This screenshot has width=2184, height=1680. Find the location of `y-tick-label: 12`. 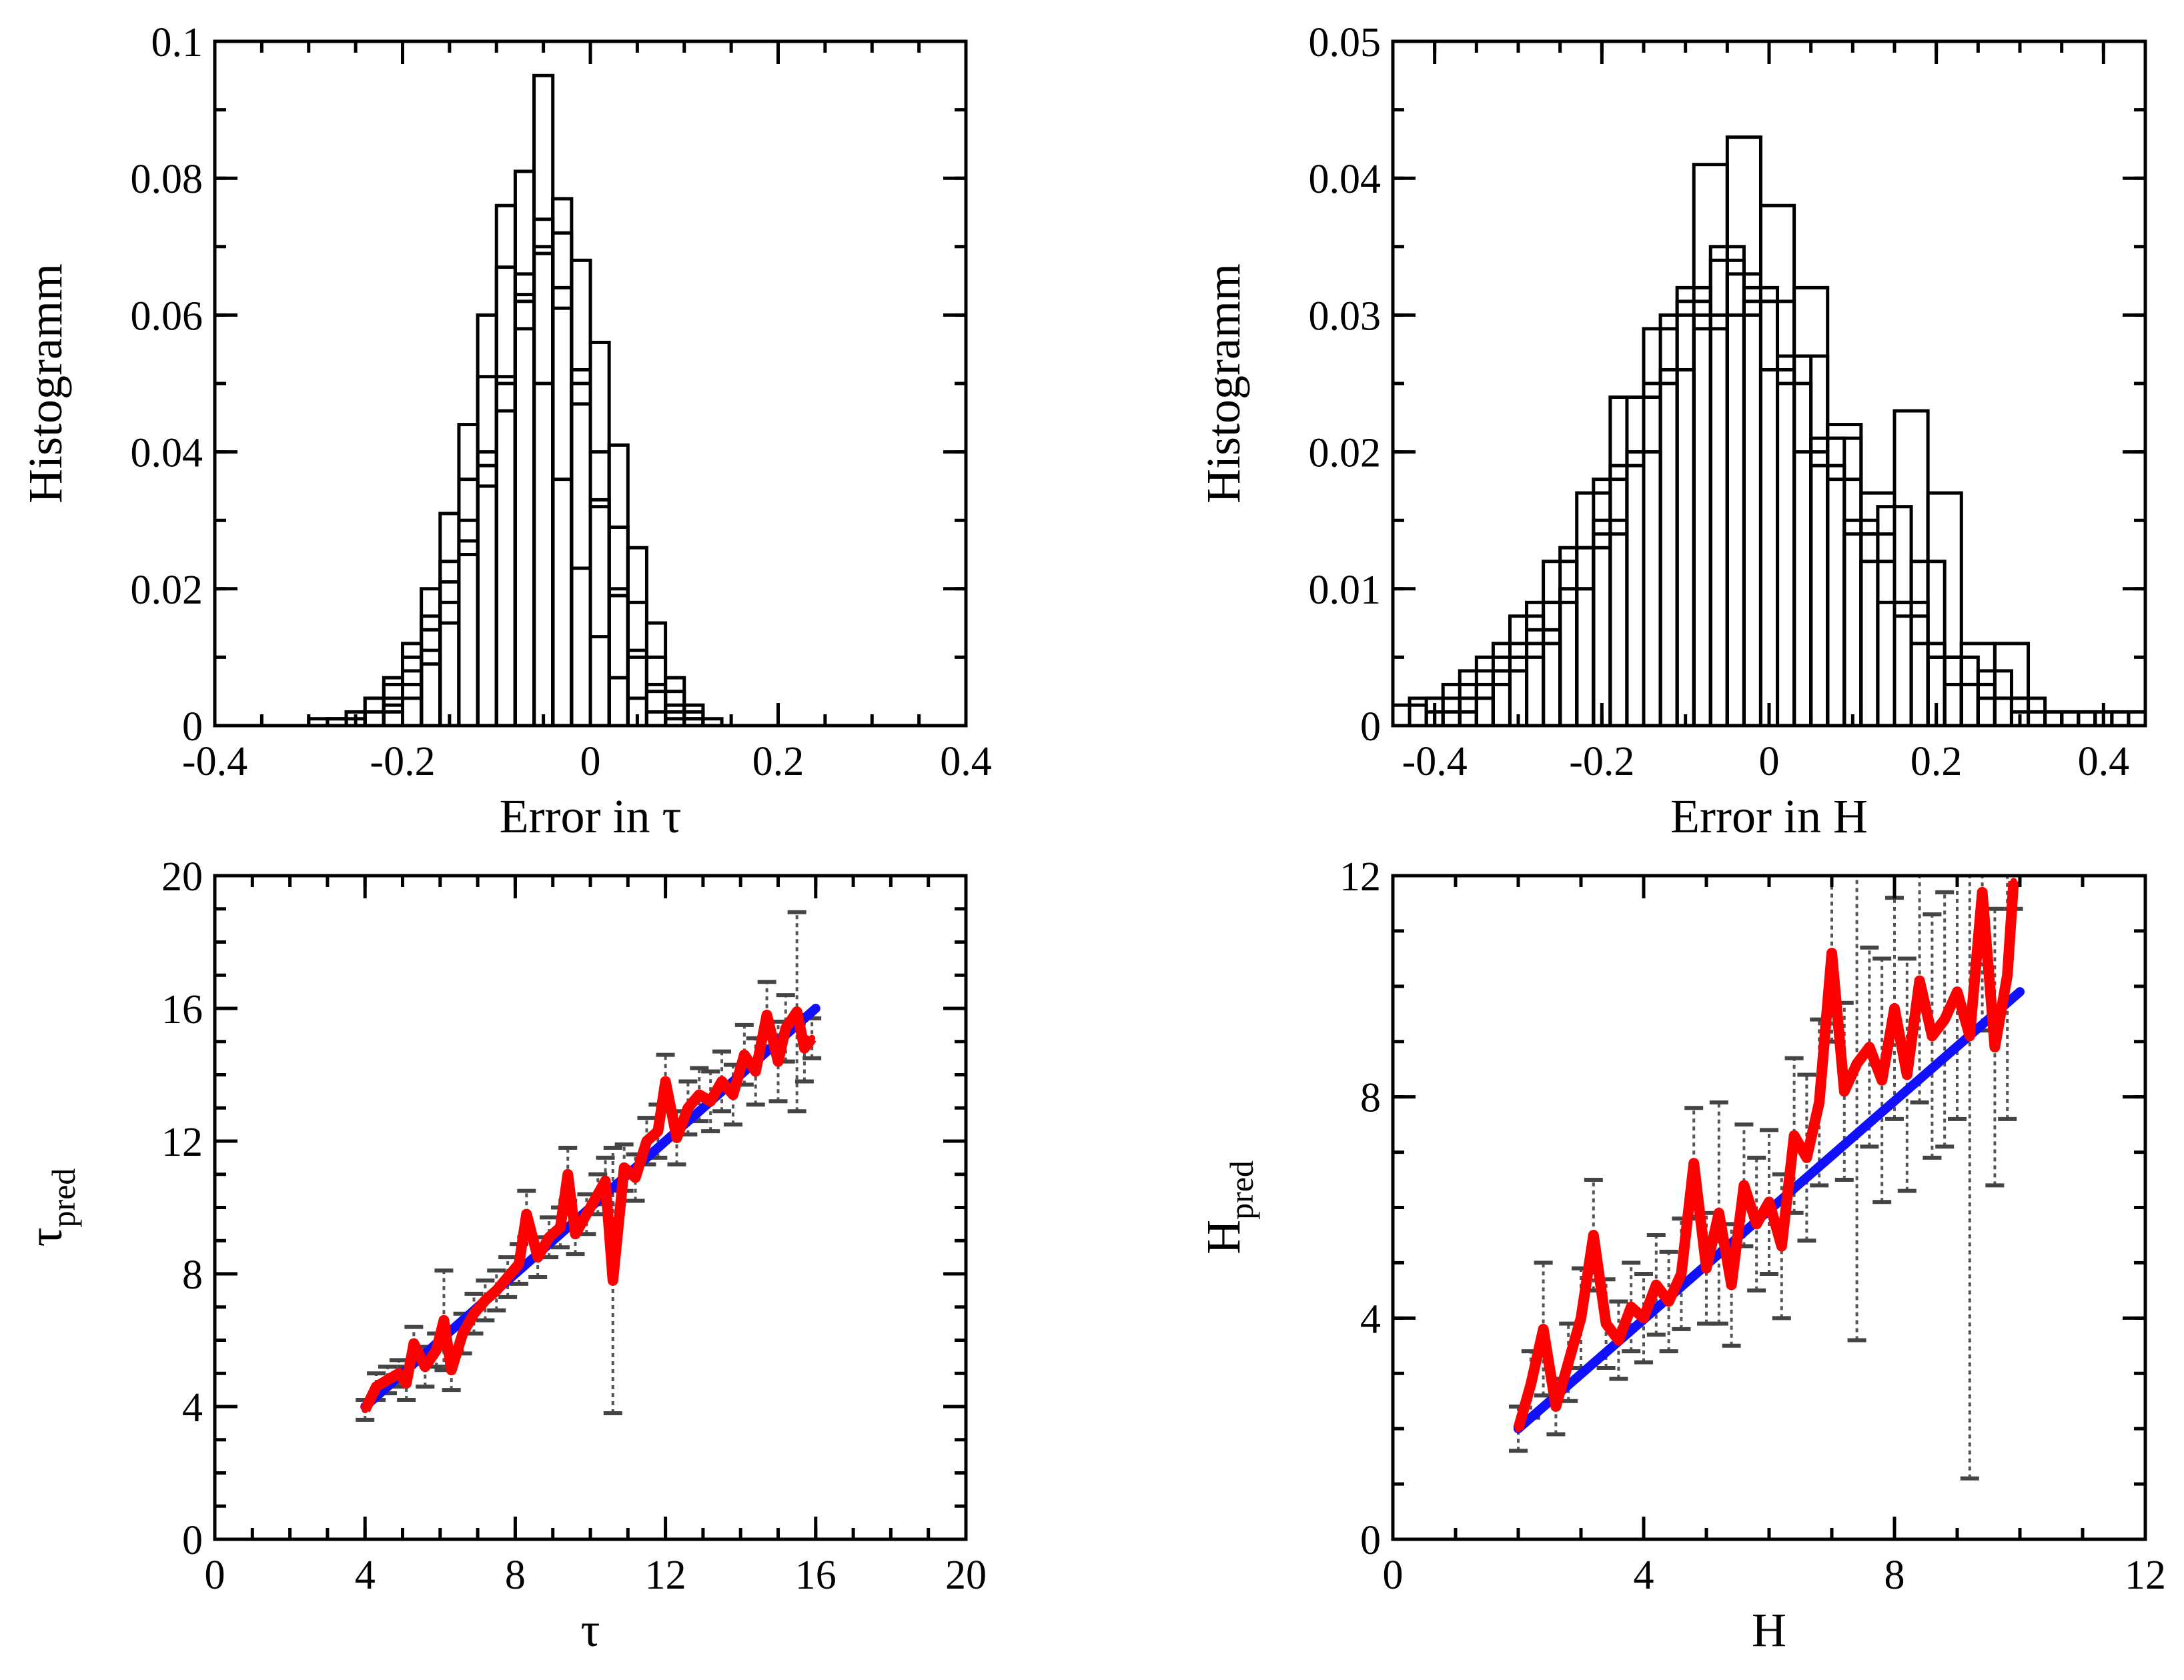

y-tick-label: 12 is located at coordinates (1360, 877).